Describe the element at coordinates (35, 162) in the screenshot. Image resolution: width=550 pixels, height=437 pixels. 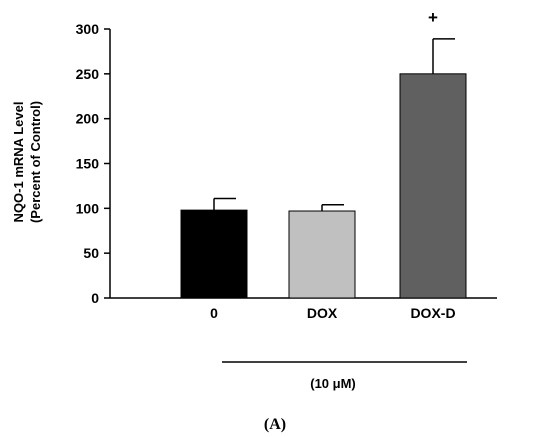
I see `y-axis-label-line-2: (Percent of Control)` at that location.